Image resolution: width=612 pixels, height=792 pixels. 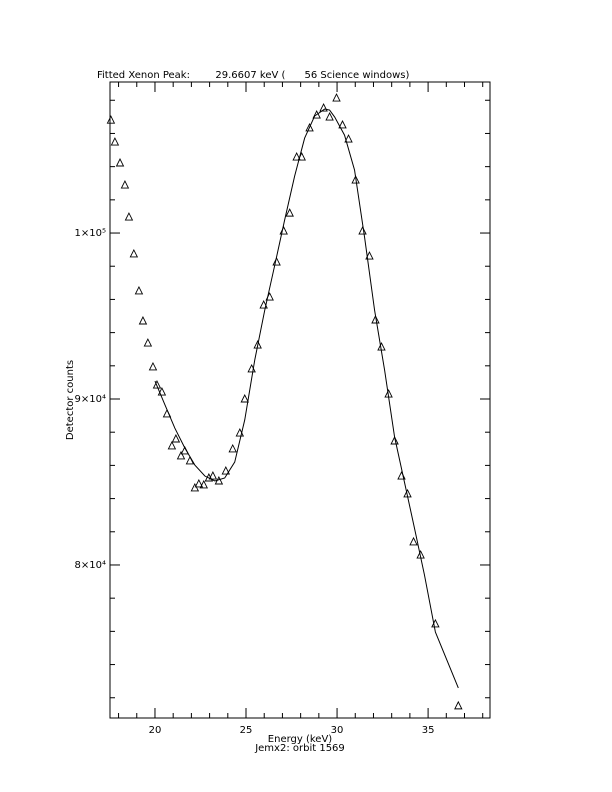 I want to click on x-tick-label: 30, so click(x=337, y=730).